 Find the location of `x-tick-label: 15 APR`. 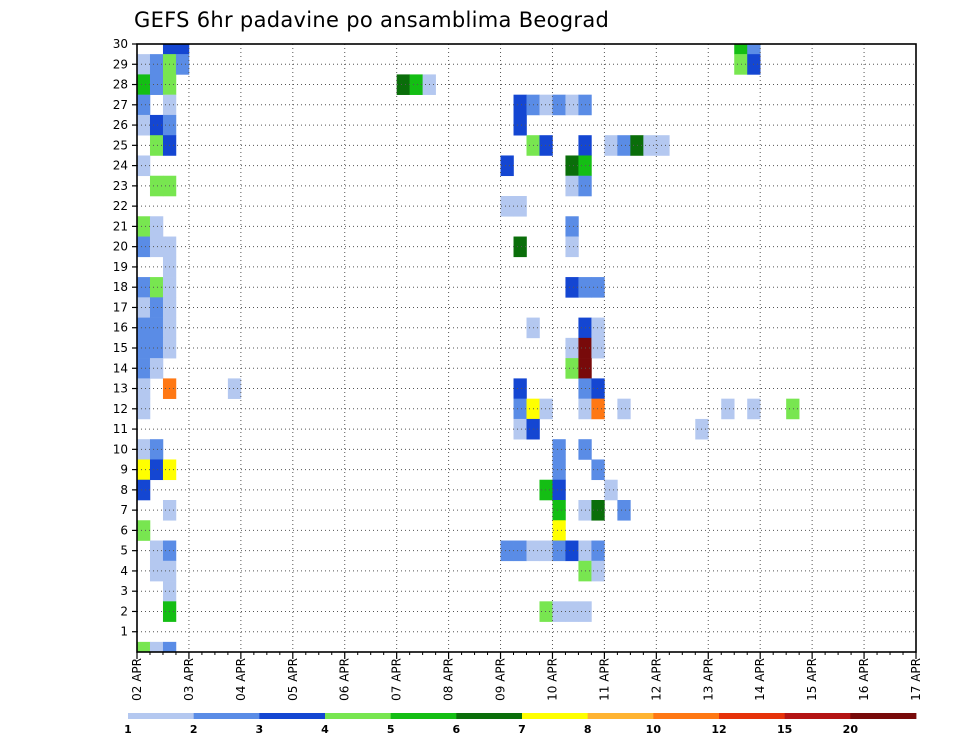

x-tick-label: 15 APR is located at coordinates (812, 679).